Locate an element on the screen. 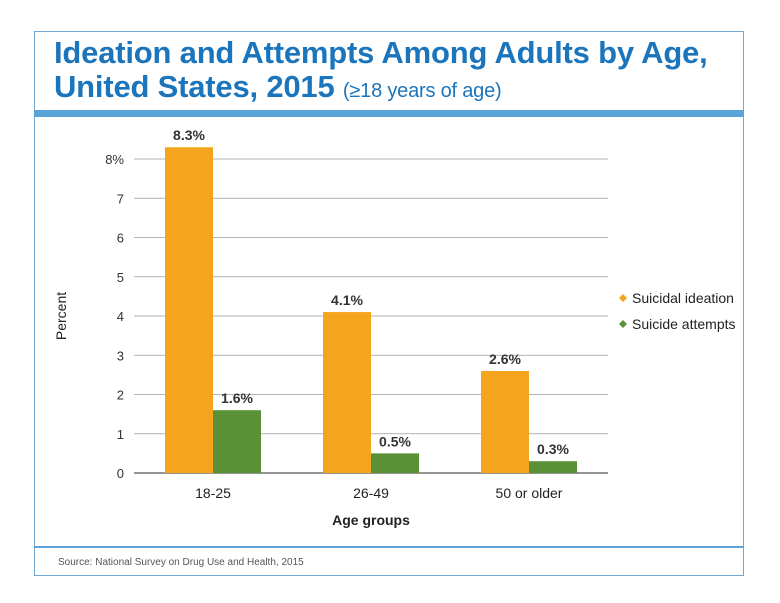 The height and width of the screenshot is (603, 780). x-tick-label: 50 or older is located at coordinates (529, 493).